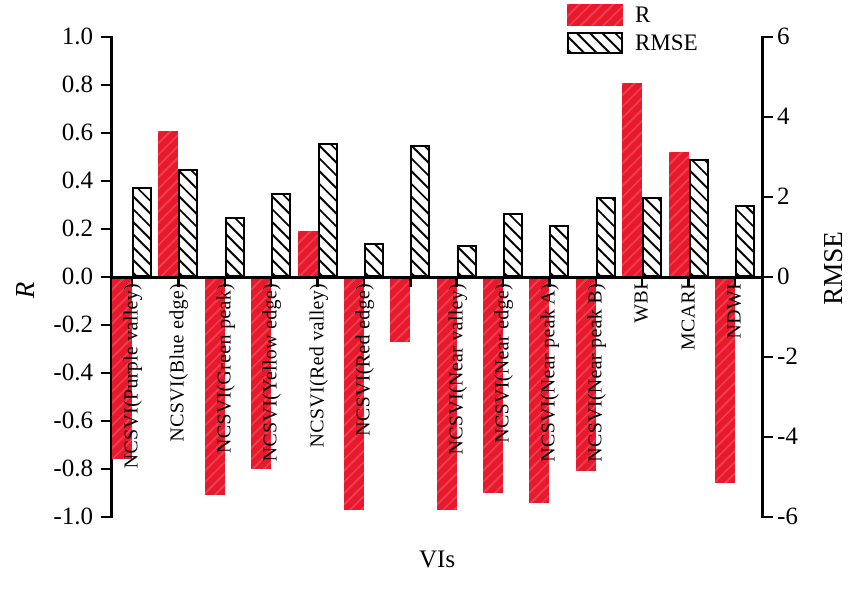 The height and width of the screenshot is (591, 850). Describe the element at coordinates (595, 42) in the screenshot. I see `legend-swatch-rmse-icon` at that location.